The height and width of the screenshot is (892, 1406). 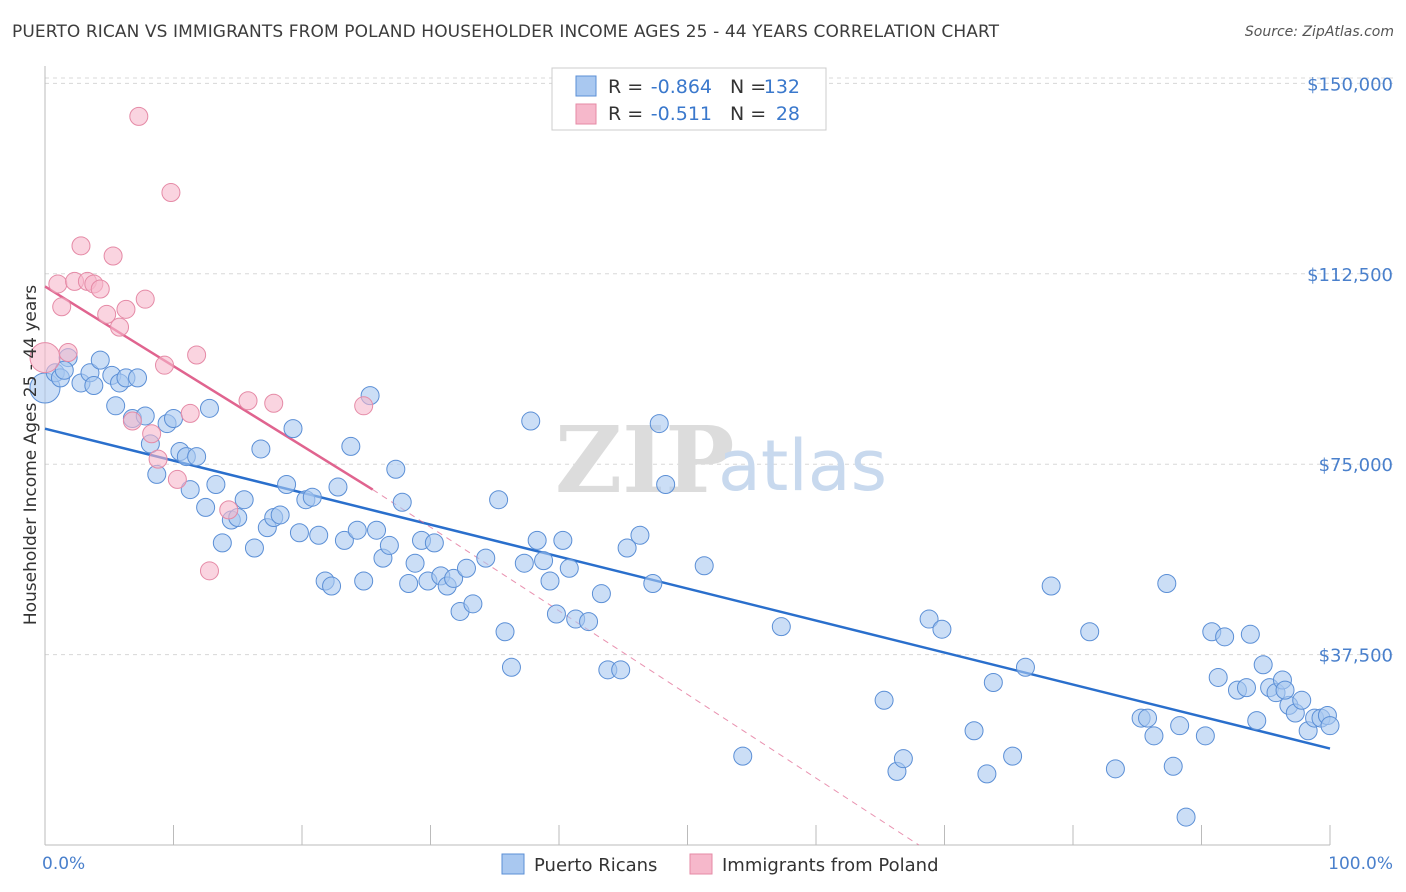 I want to click on correlation-legend: R = -0.864 N = 132 R = -0.511 N = 28, so click(x=689, y=99).